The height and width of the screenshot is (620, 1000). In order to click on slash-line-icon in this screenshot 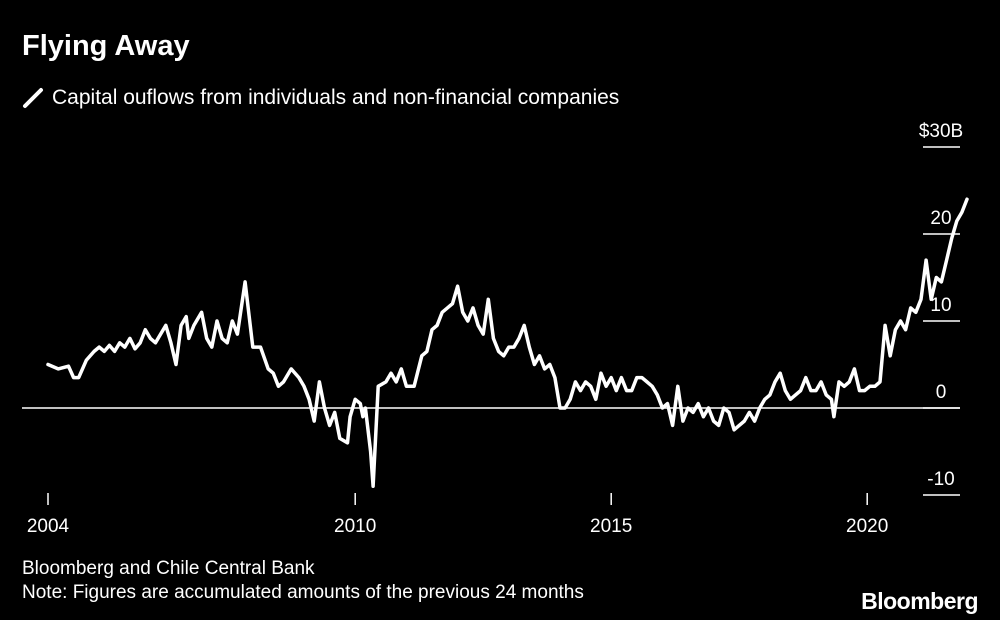, I will do `click(33, 98)`.